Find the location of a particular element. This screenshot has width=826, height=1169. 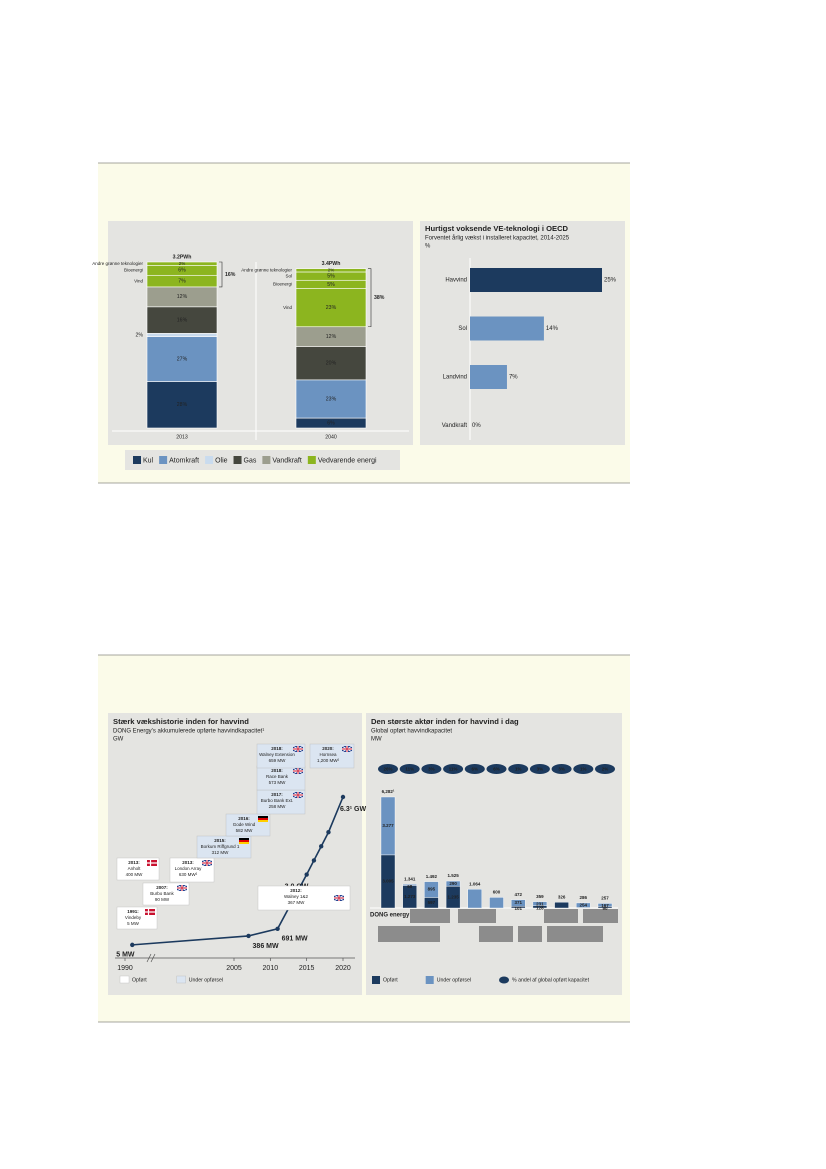

x-tick-label: 2015 is located at coordinates (307, 968).